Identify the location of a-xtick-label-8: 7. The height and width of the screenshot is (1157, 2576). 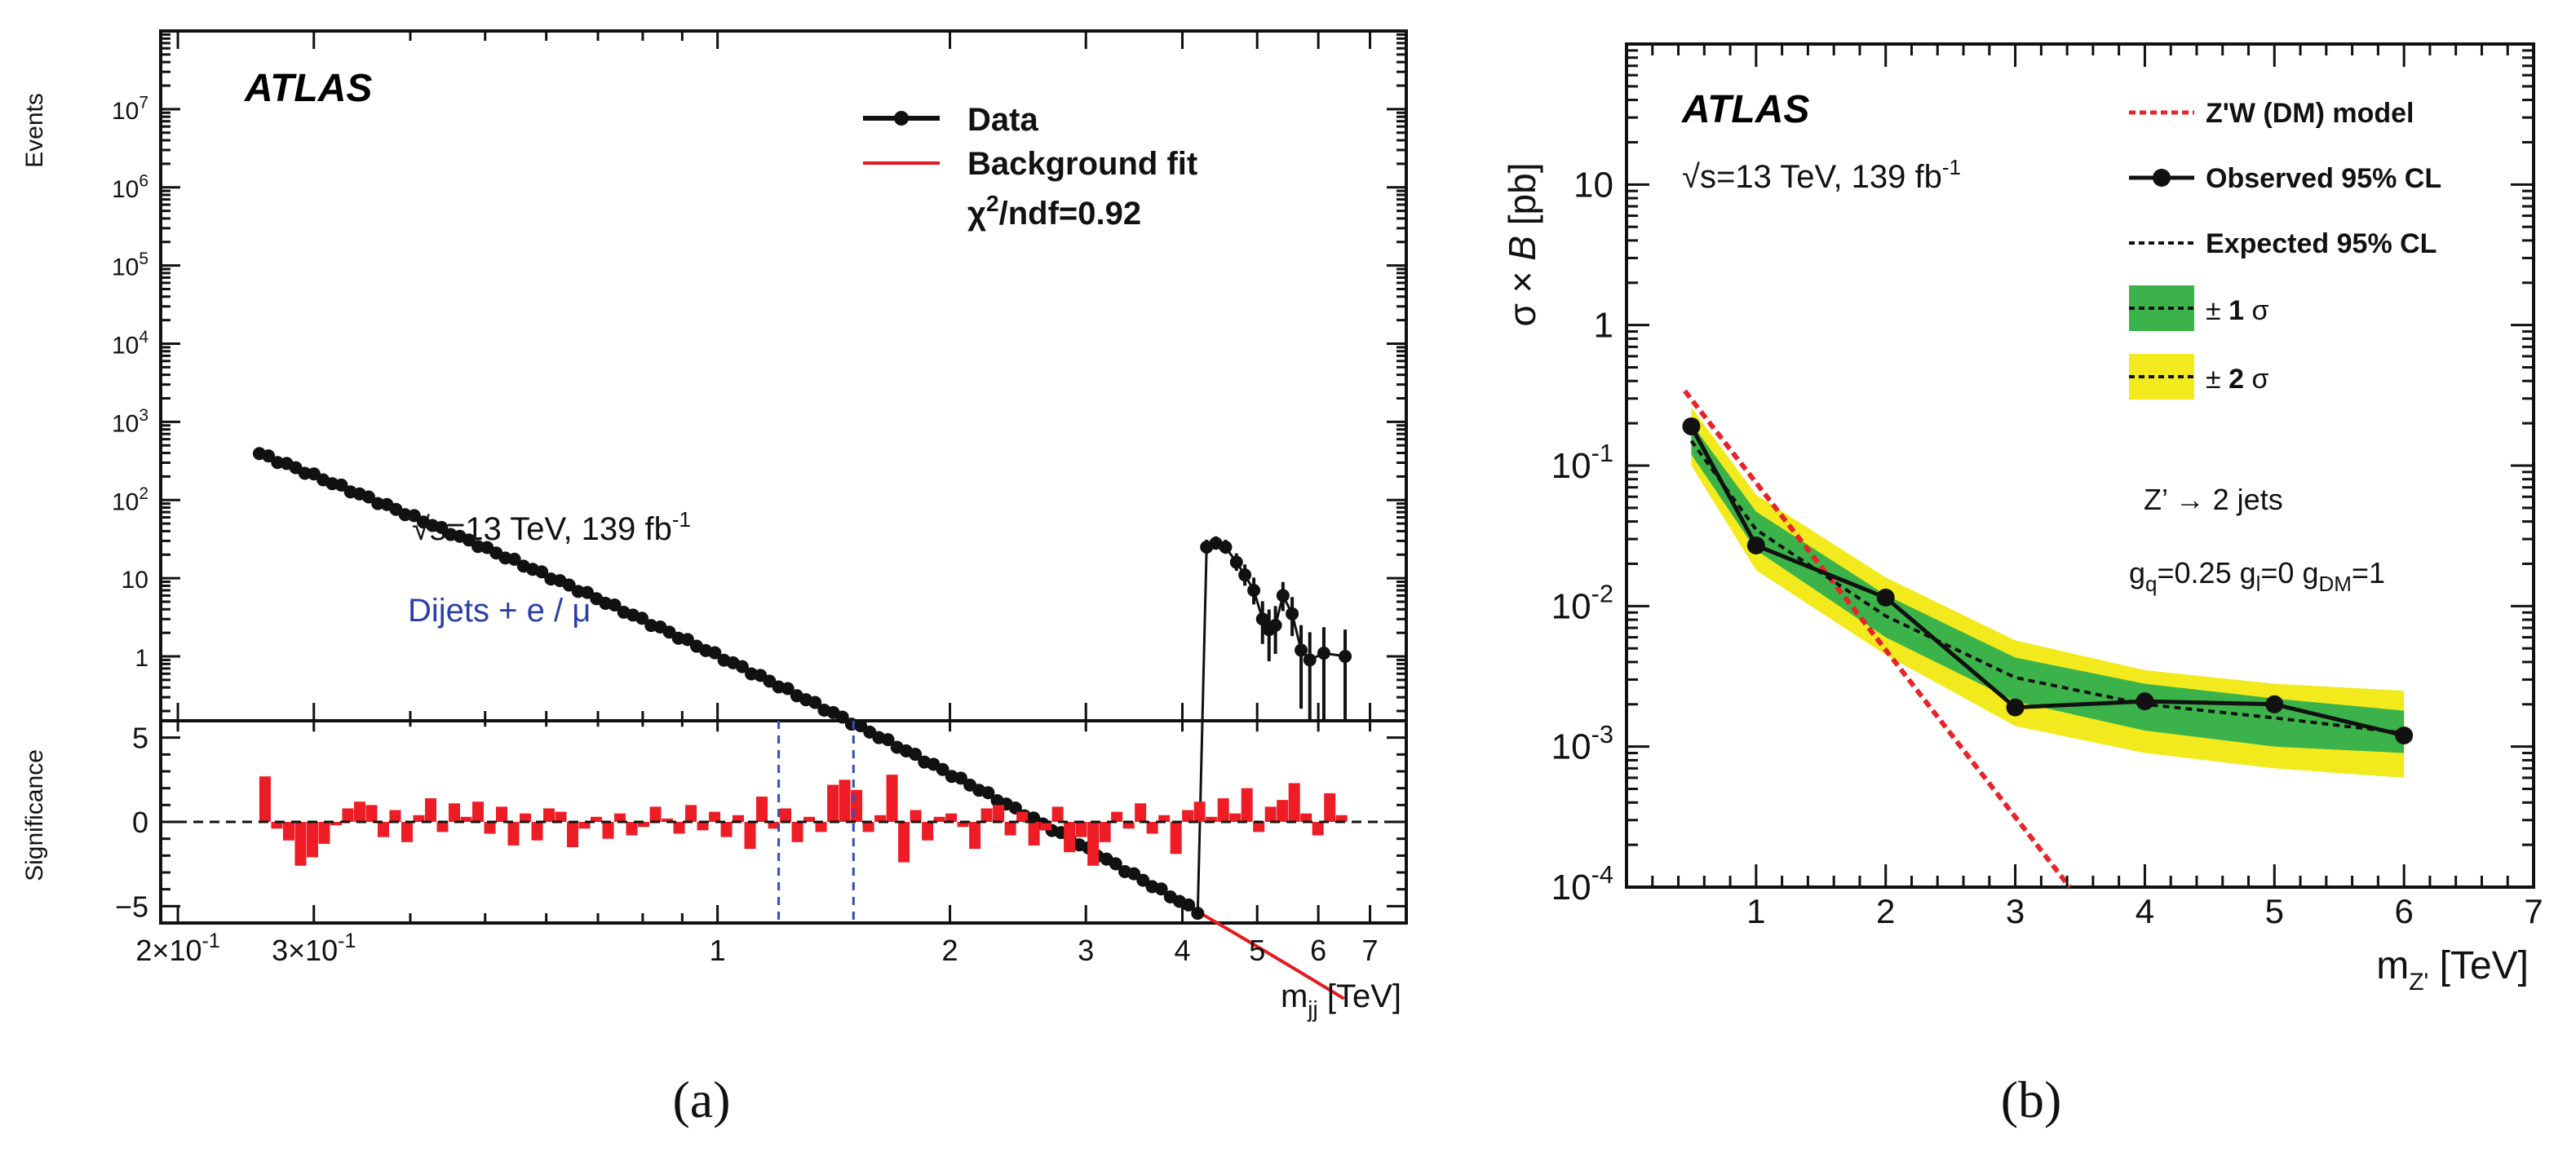
(1370, 950).